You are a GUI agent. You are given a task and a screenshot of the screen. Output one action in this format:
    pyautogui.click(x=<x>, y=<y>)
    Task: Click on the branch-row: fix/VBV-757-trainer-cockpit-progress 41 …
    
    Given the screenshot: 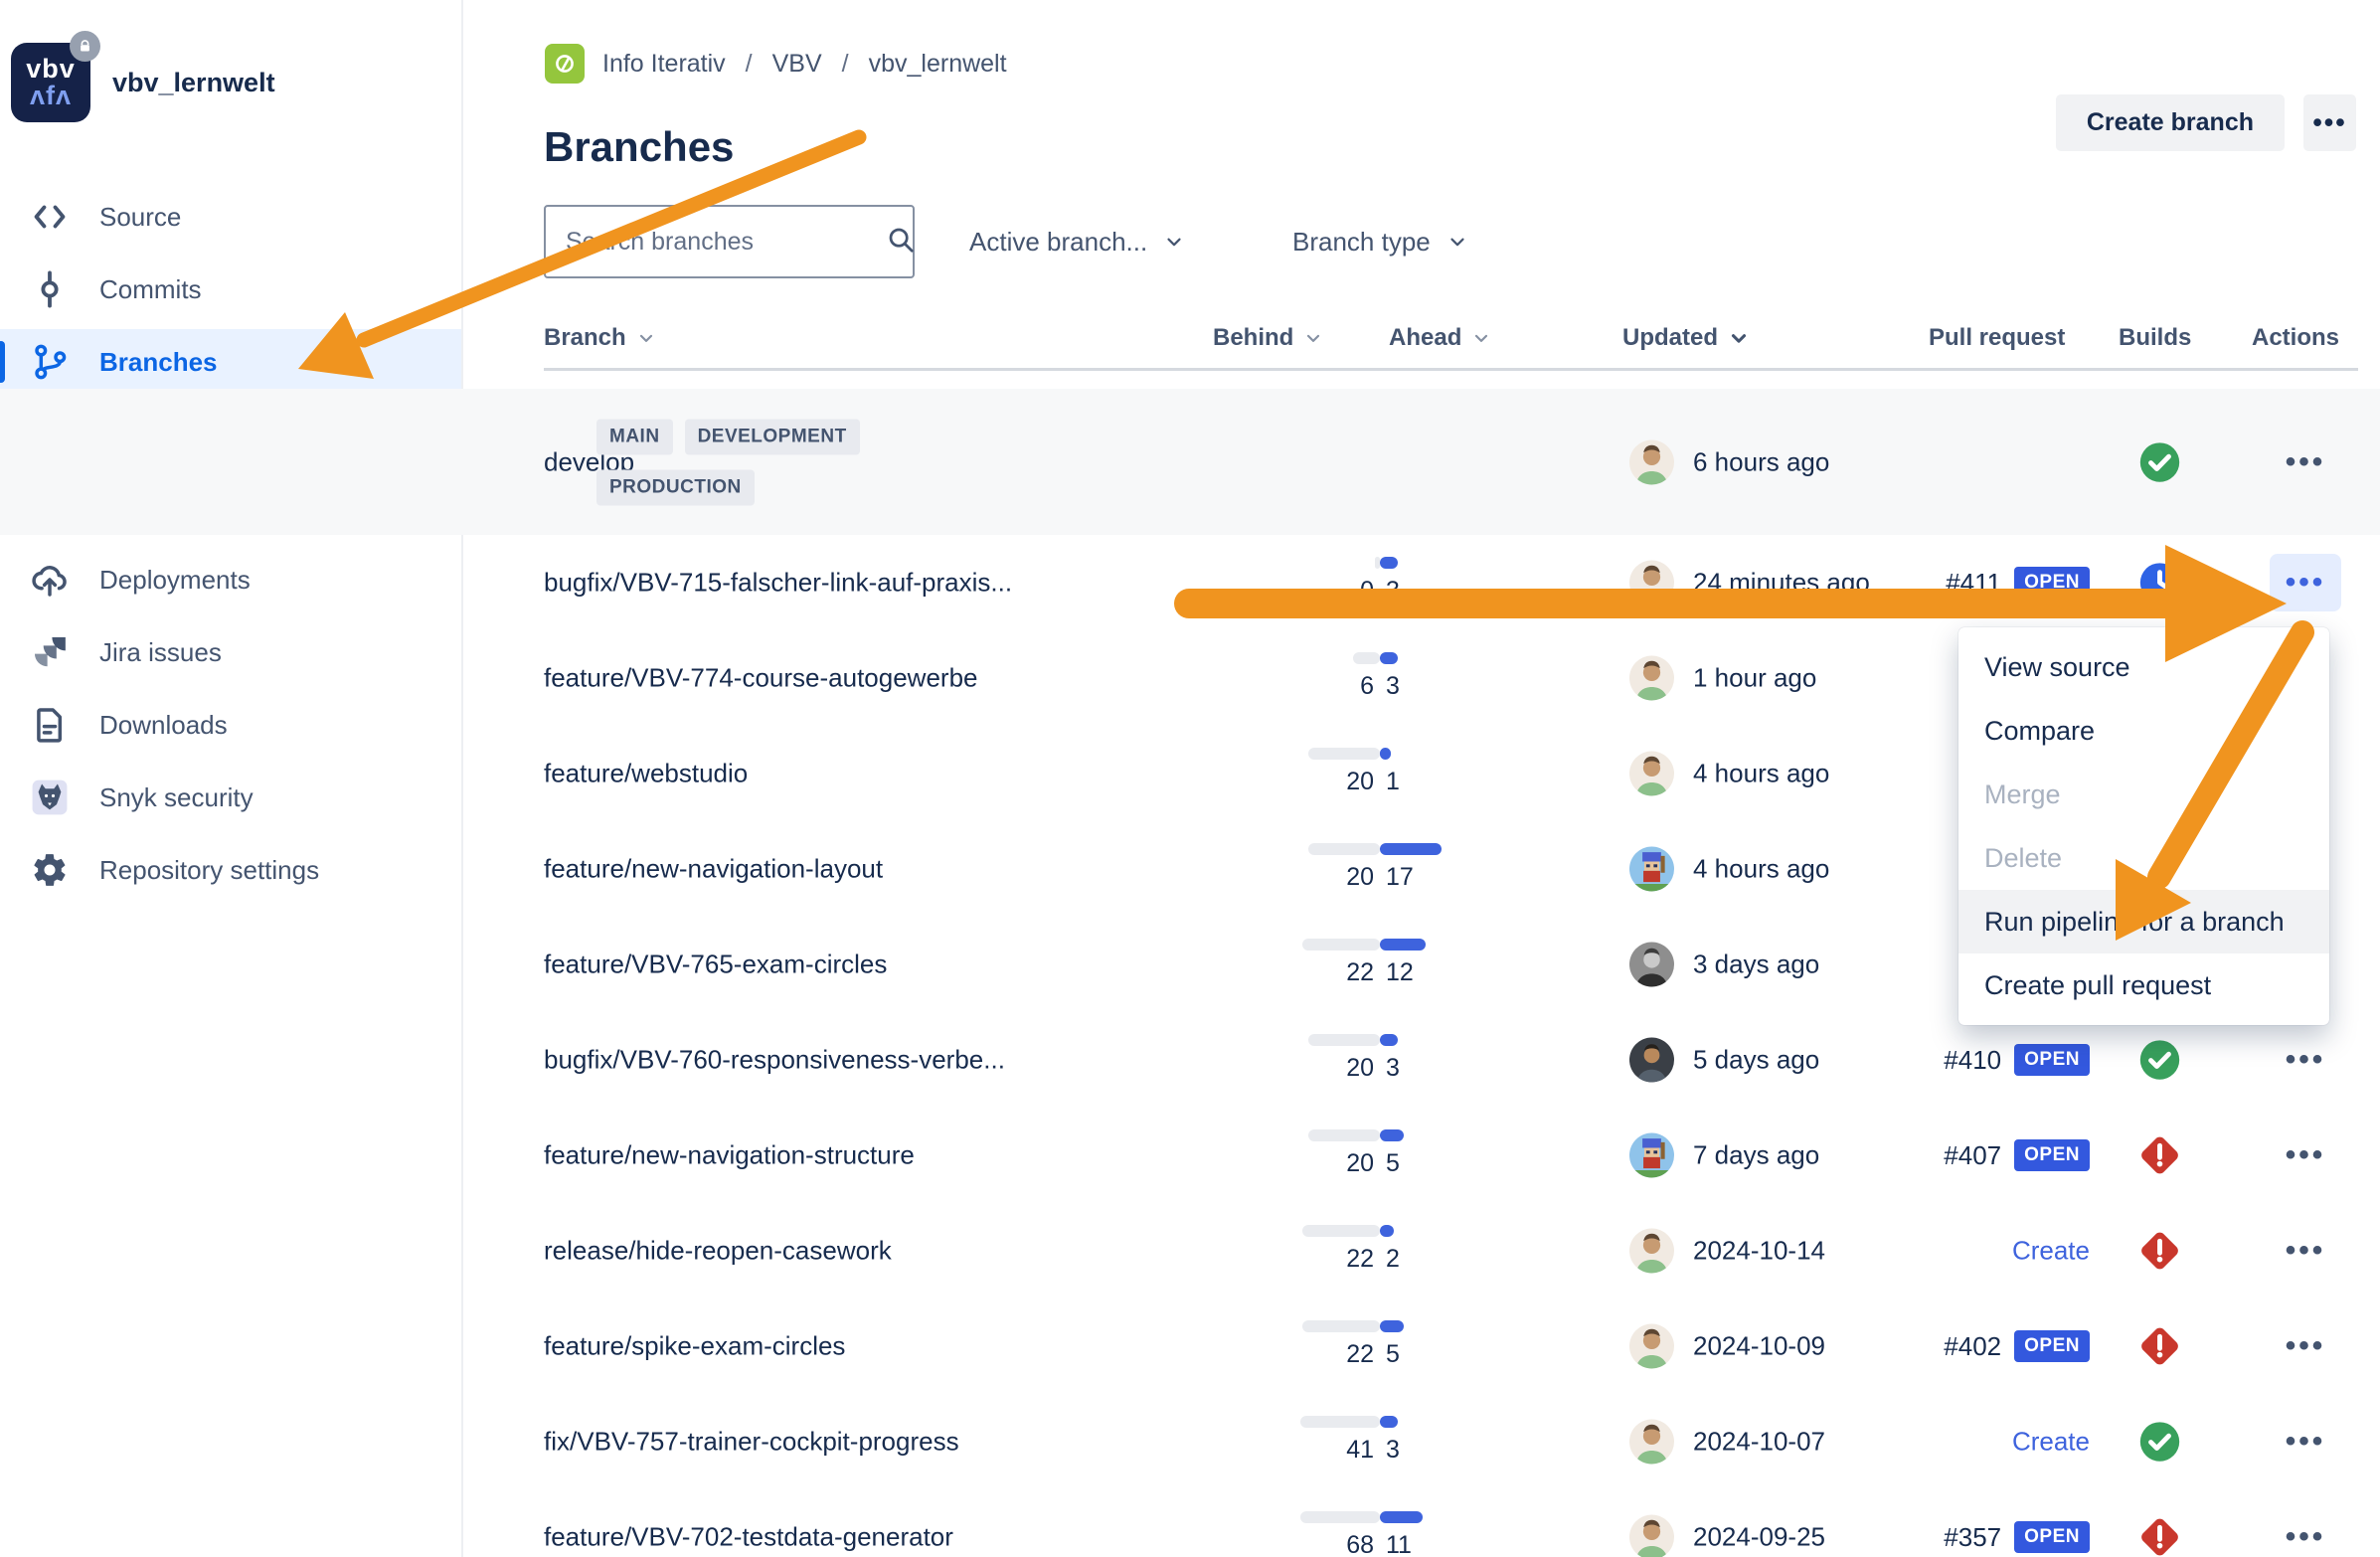 What is the action you would take?
    pyautogui.click(x=1190, y=1441)
    